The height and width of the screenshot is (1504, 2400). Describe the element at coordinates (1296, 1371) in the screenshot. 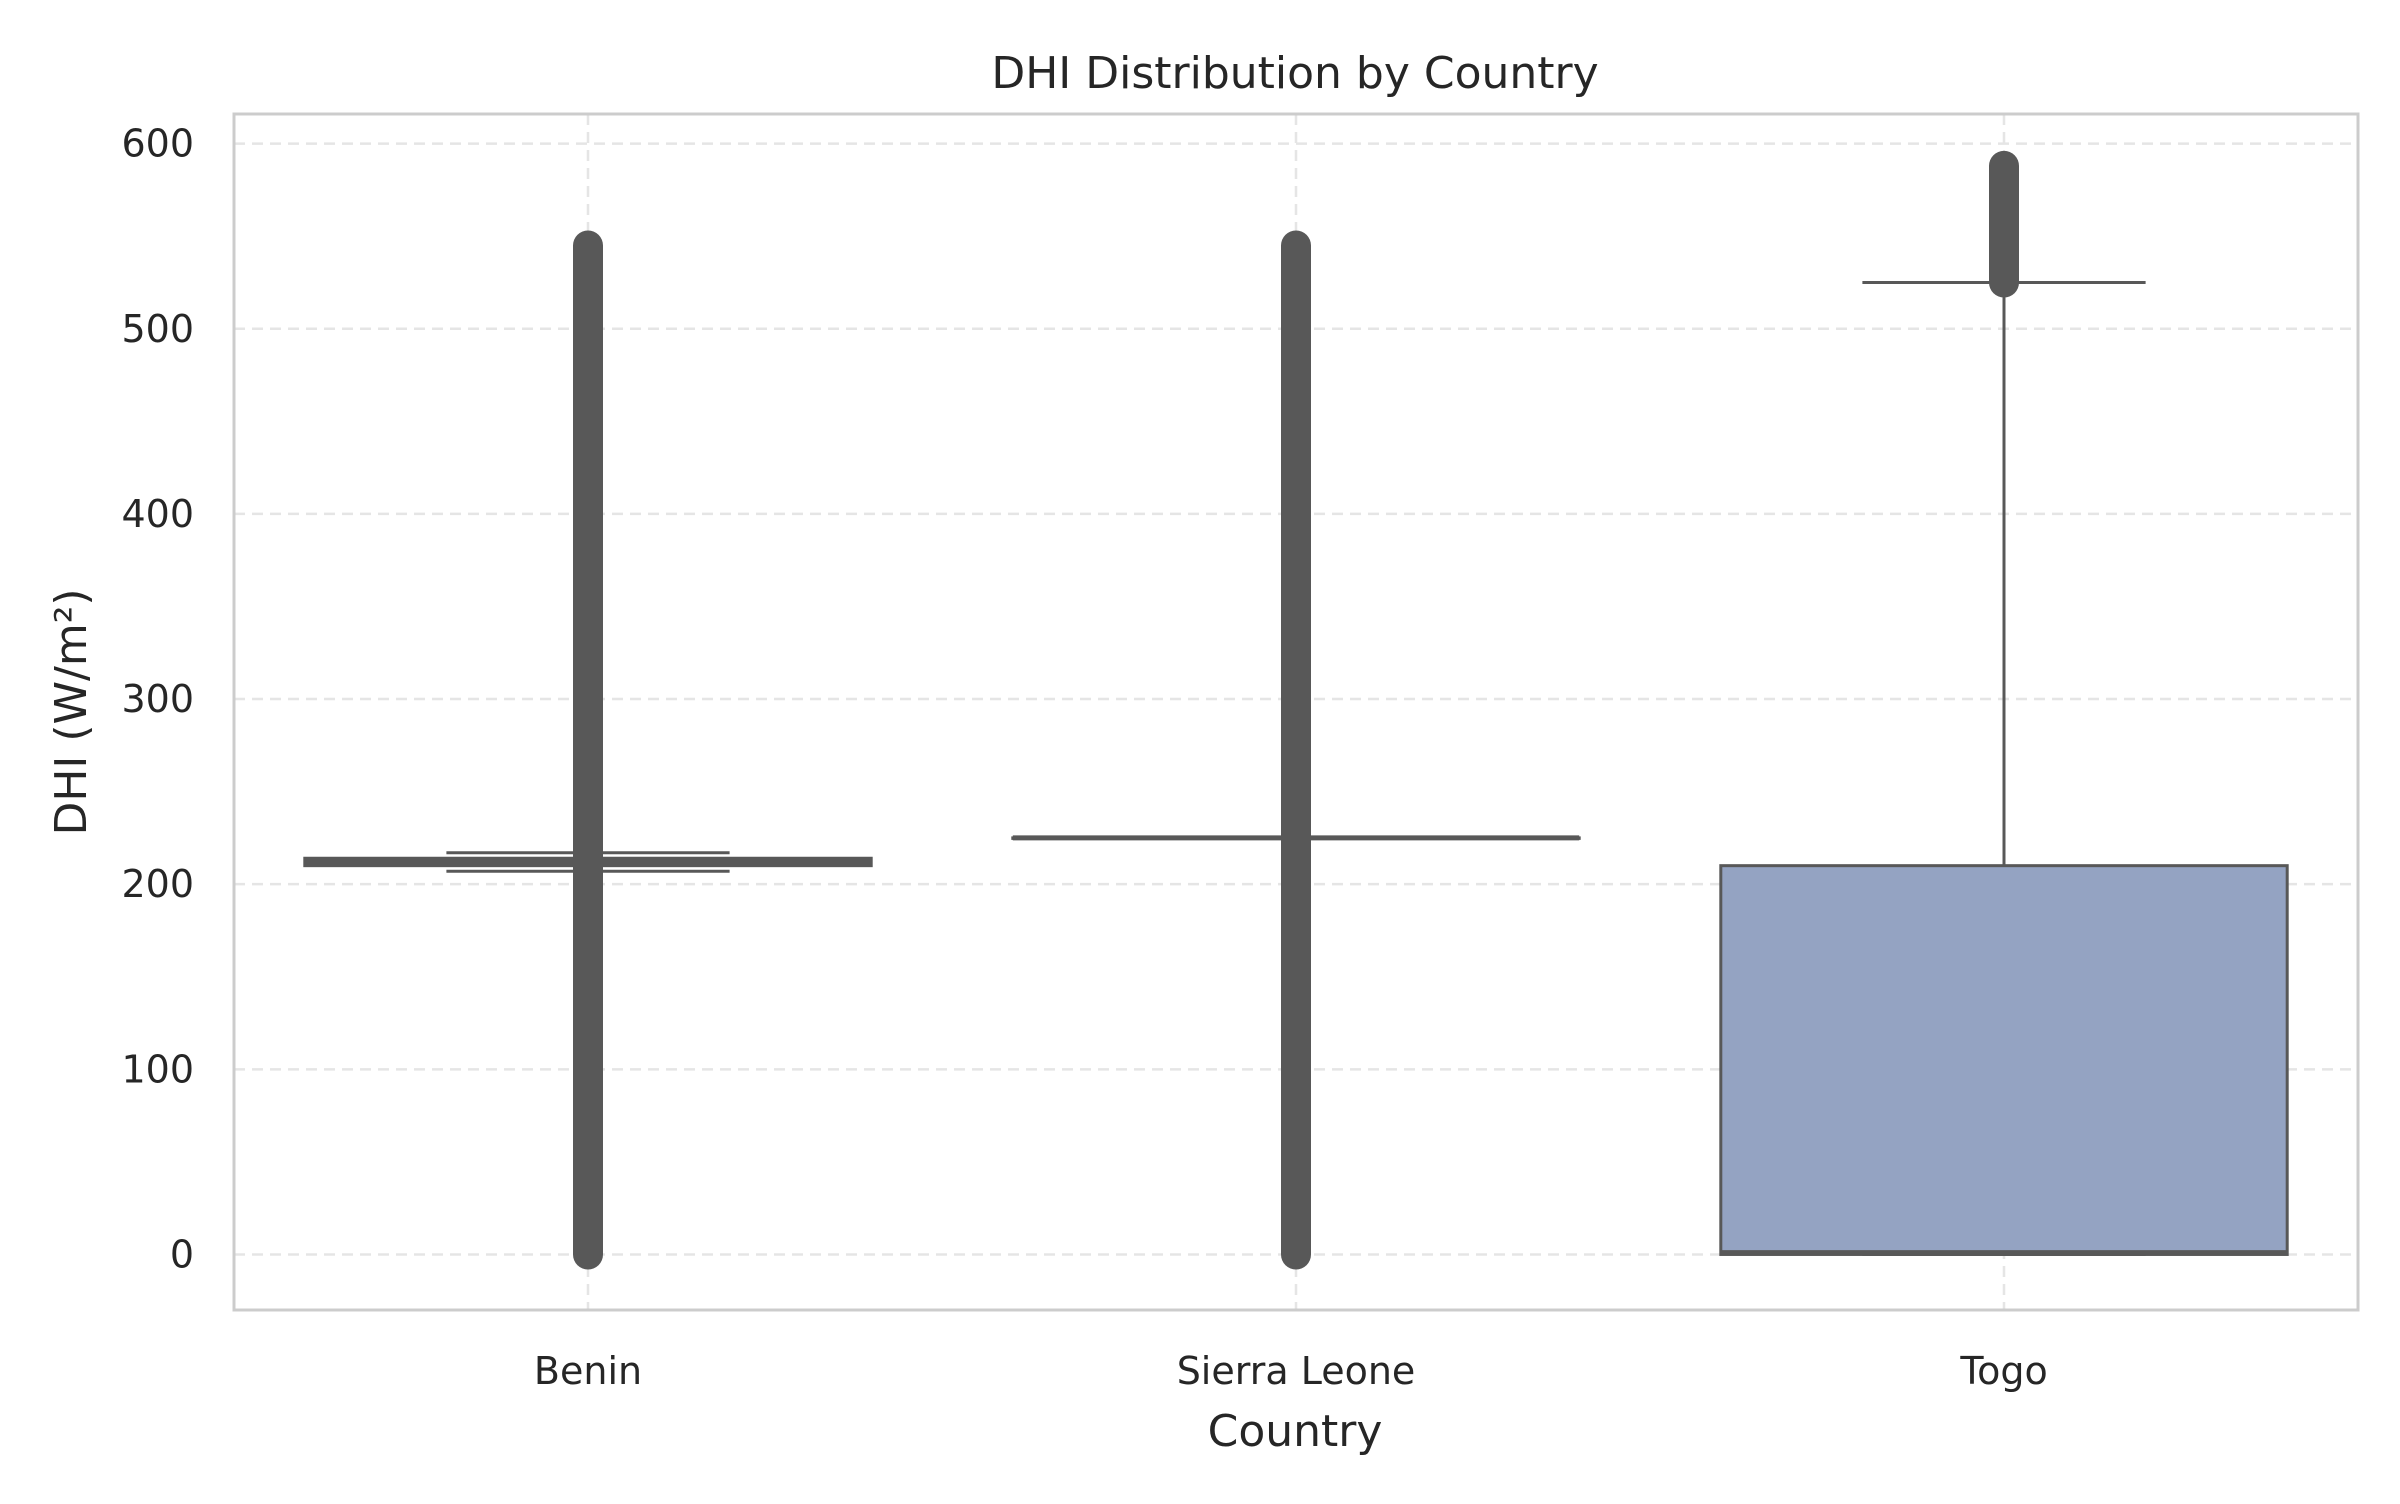

I see `x-tick-label: Sierra Leone` at that location.